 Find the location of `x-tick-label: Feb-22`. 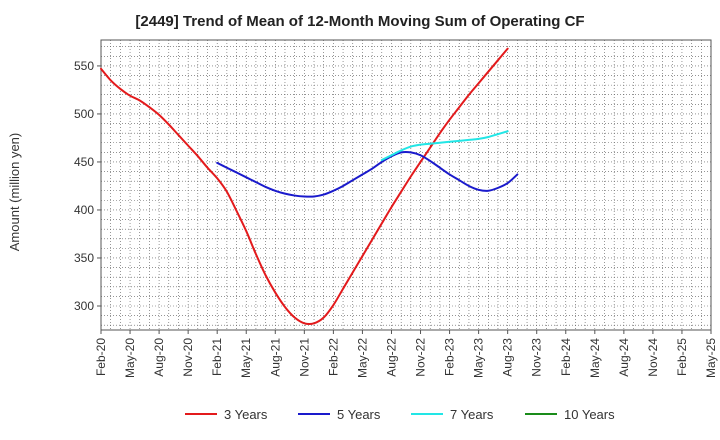

x-tick-label: Feb-22 is located at coordinates (333, 357).